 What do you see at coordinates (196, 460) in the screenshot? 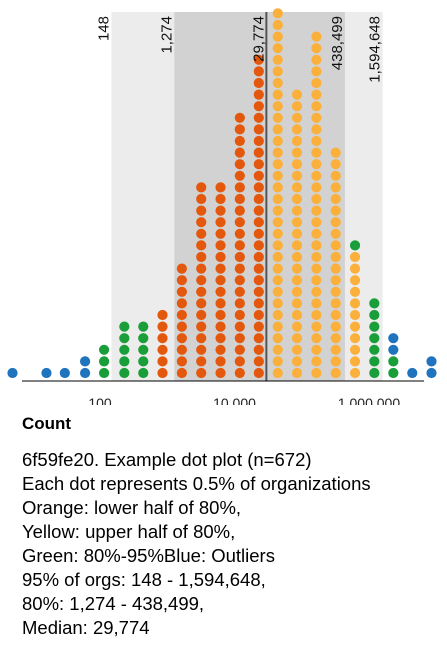
I see `caption-line: 6f59fe20. Example dot plot (n=672)` at bounding box center [196, 460].